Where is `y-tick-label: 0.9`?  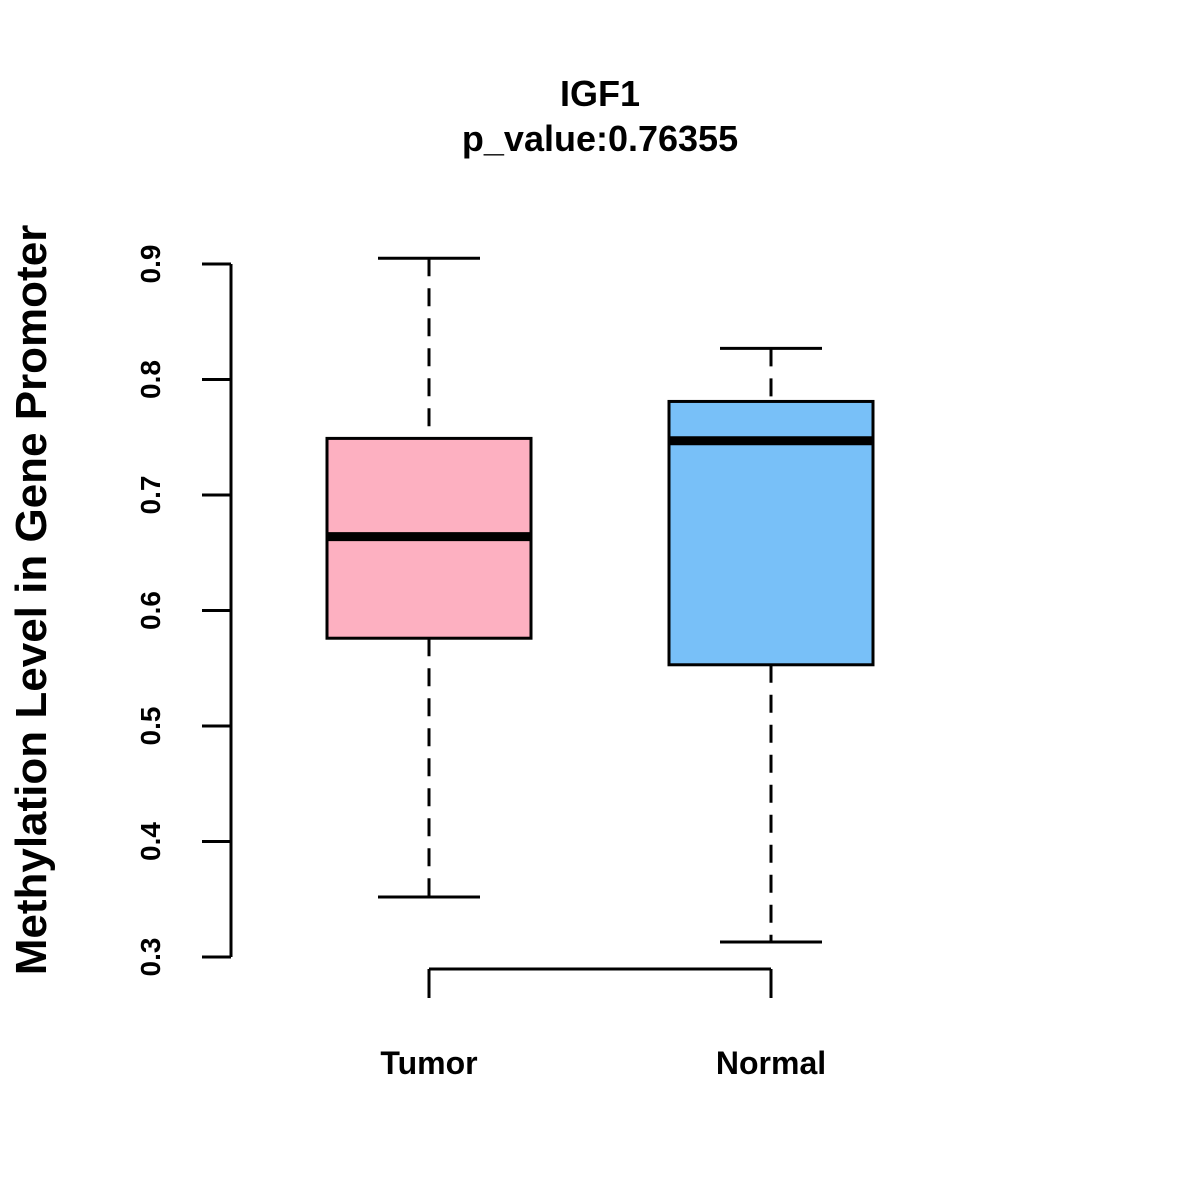
y-tick-label: 0.9 is located at coordinates (150, 264).